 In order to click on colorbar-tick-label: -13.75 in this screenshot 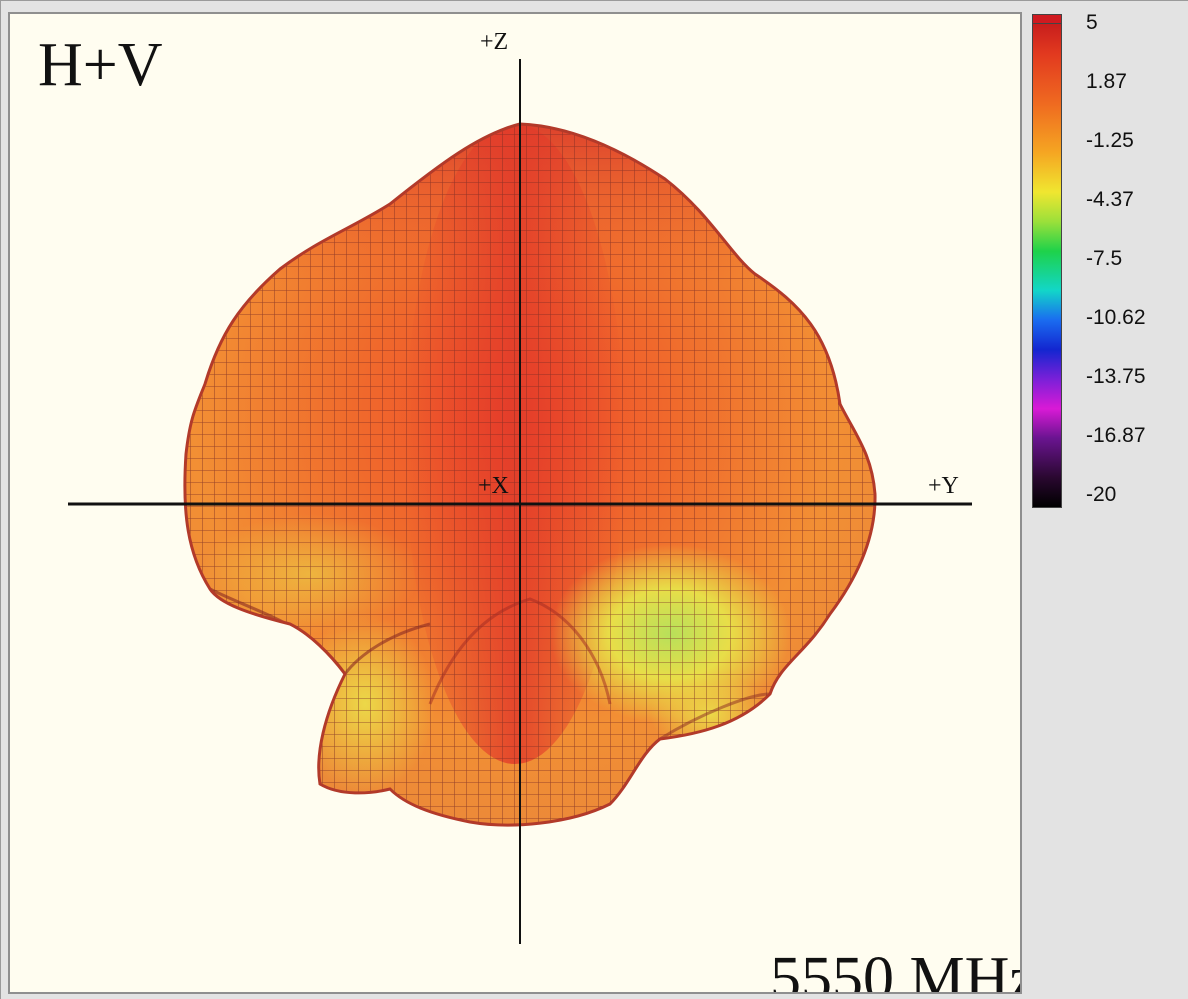, I will do `click(1116, 376)`.